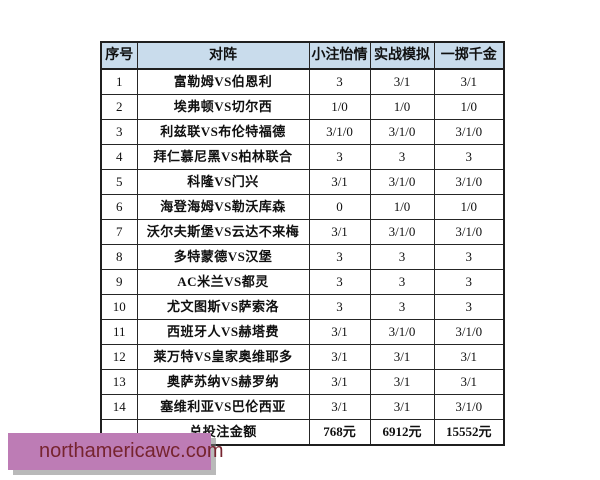 The width and height of the screenshot is (600, 480). I want to click on cell-index: 7, so click(119, 232).